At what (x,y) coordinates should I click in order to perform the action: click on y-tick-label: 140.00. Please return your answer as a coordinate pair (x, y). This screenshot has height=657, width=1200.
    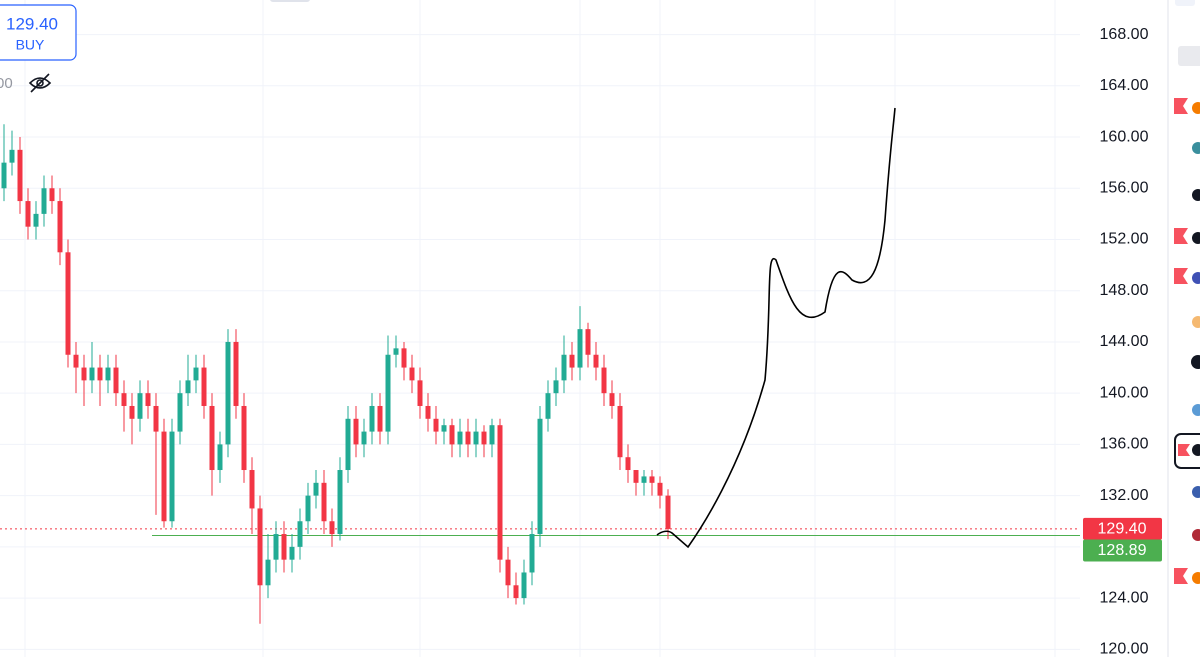
    Looking at the image, I should click on (1124, 392).